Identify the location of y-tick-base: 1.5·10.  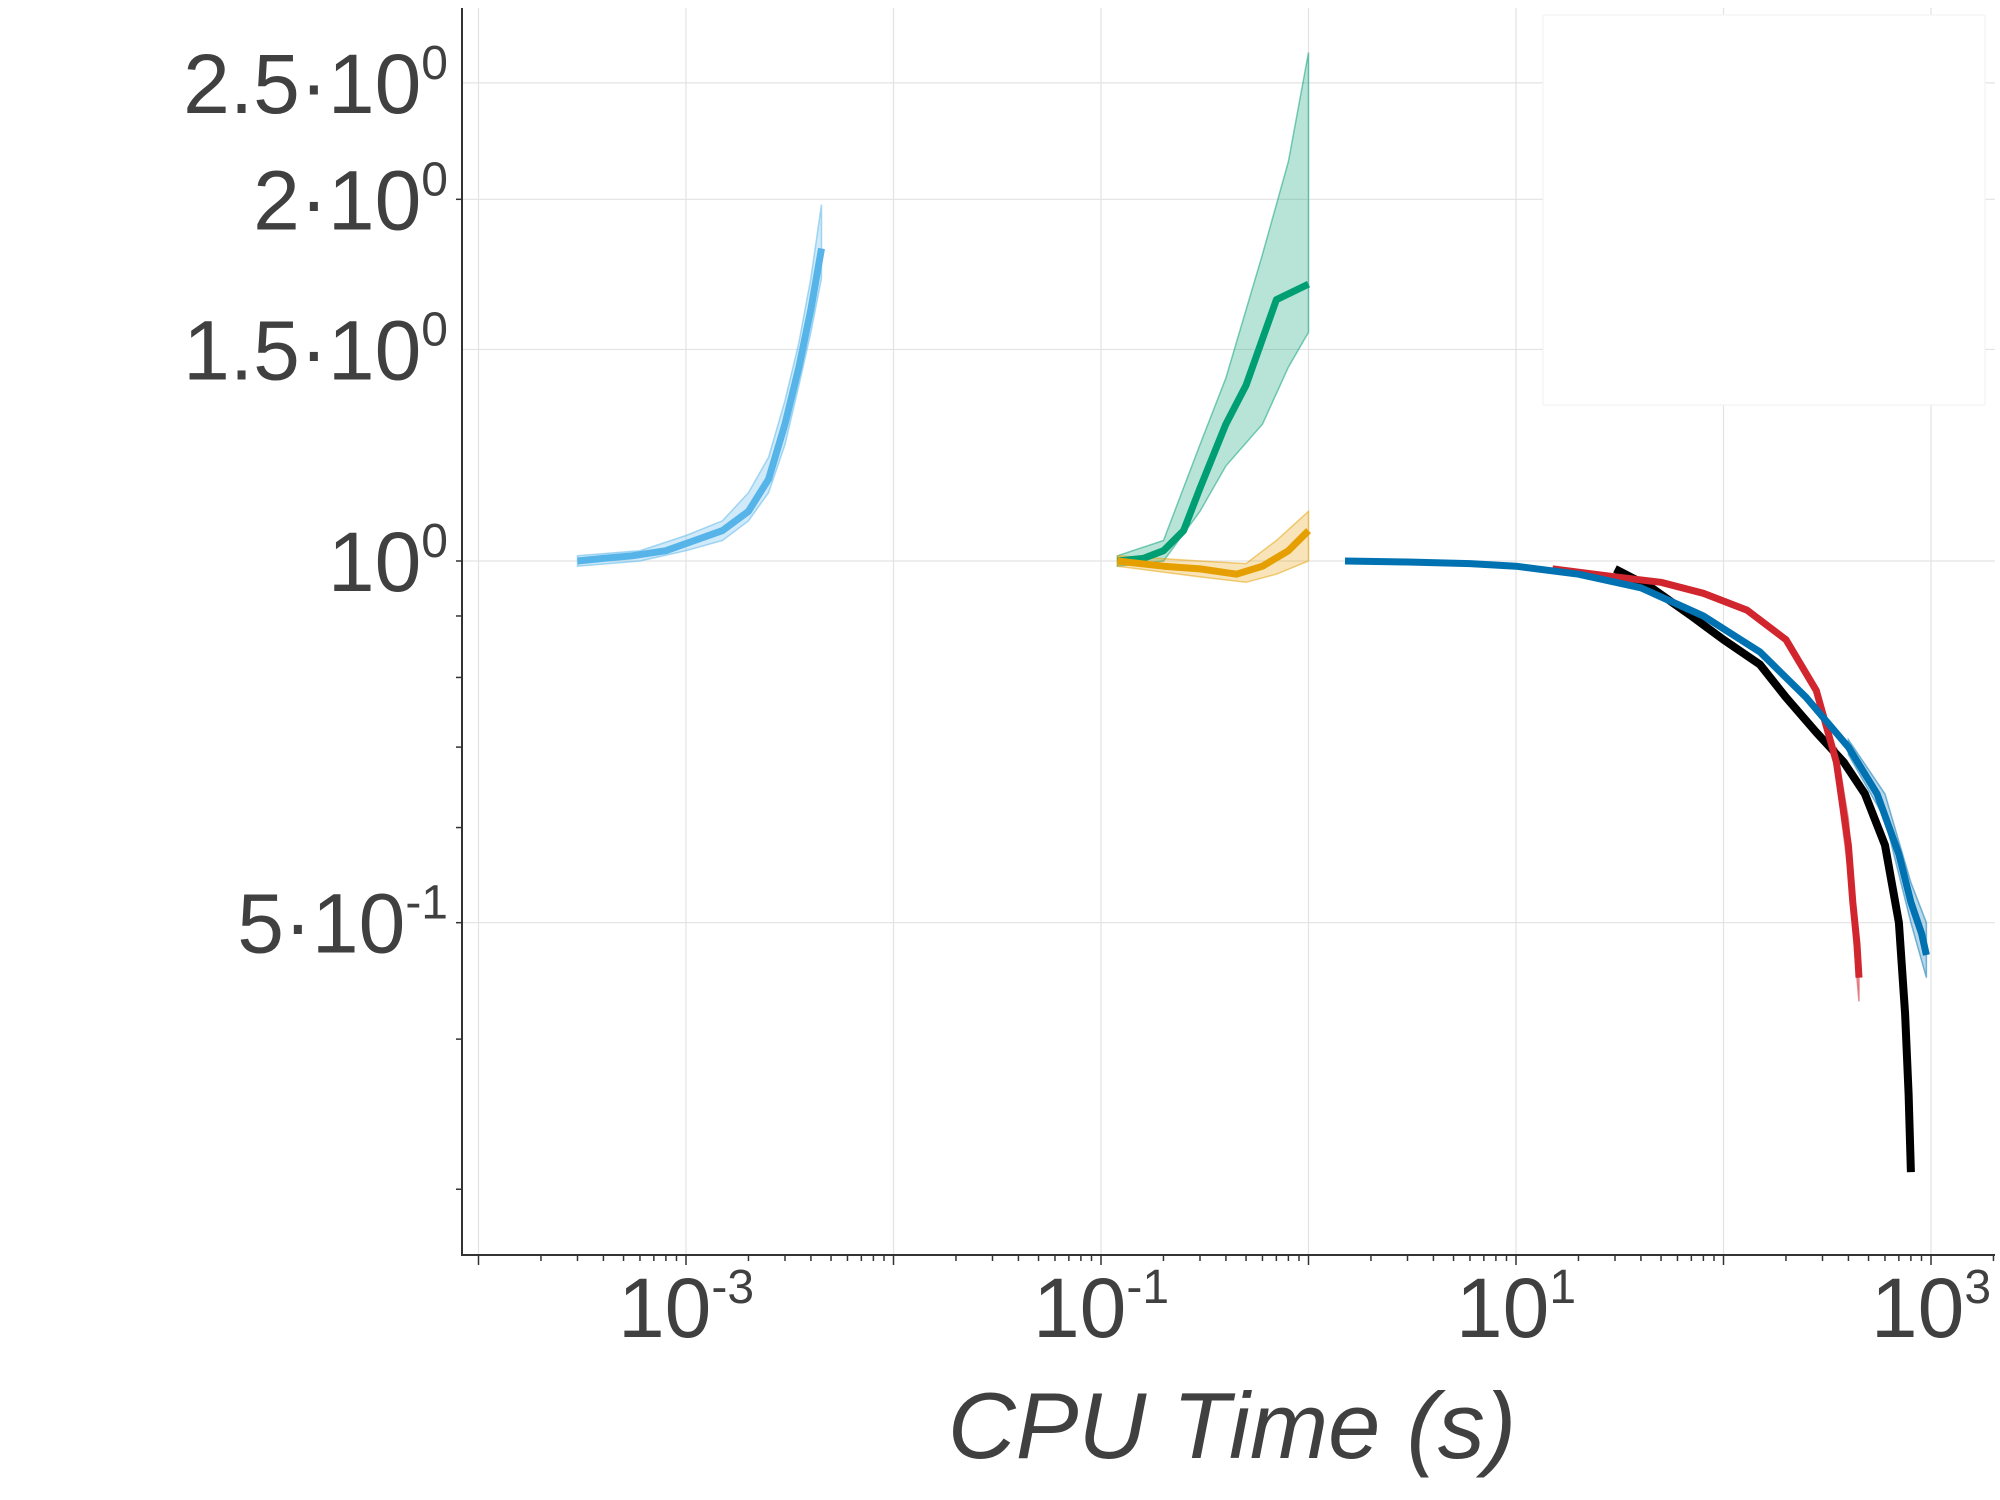
(302, 350).